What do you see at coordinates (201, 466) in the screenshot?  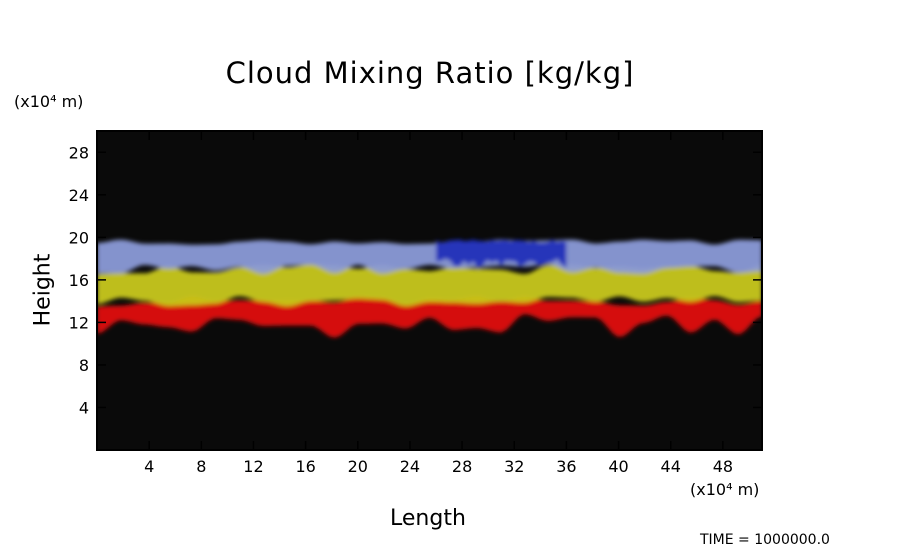 I see `x-tick-label: 8` at bounding box center [201, 466].